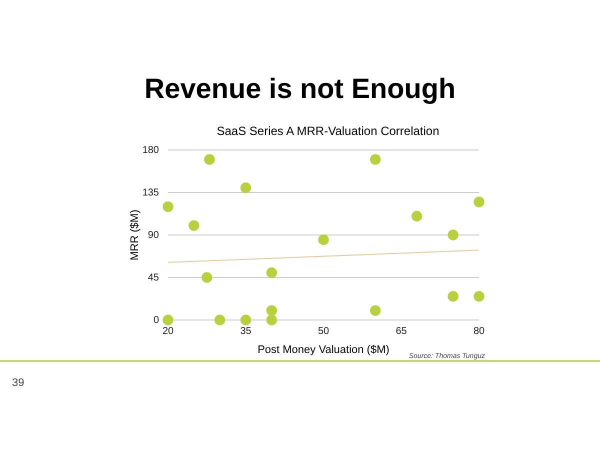  I want to click on y-tick-label: 180, so click(151, 150).